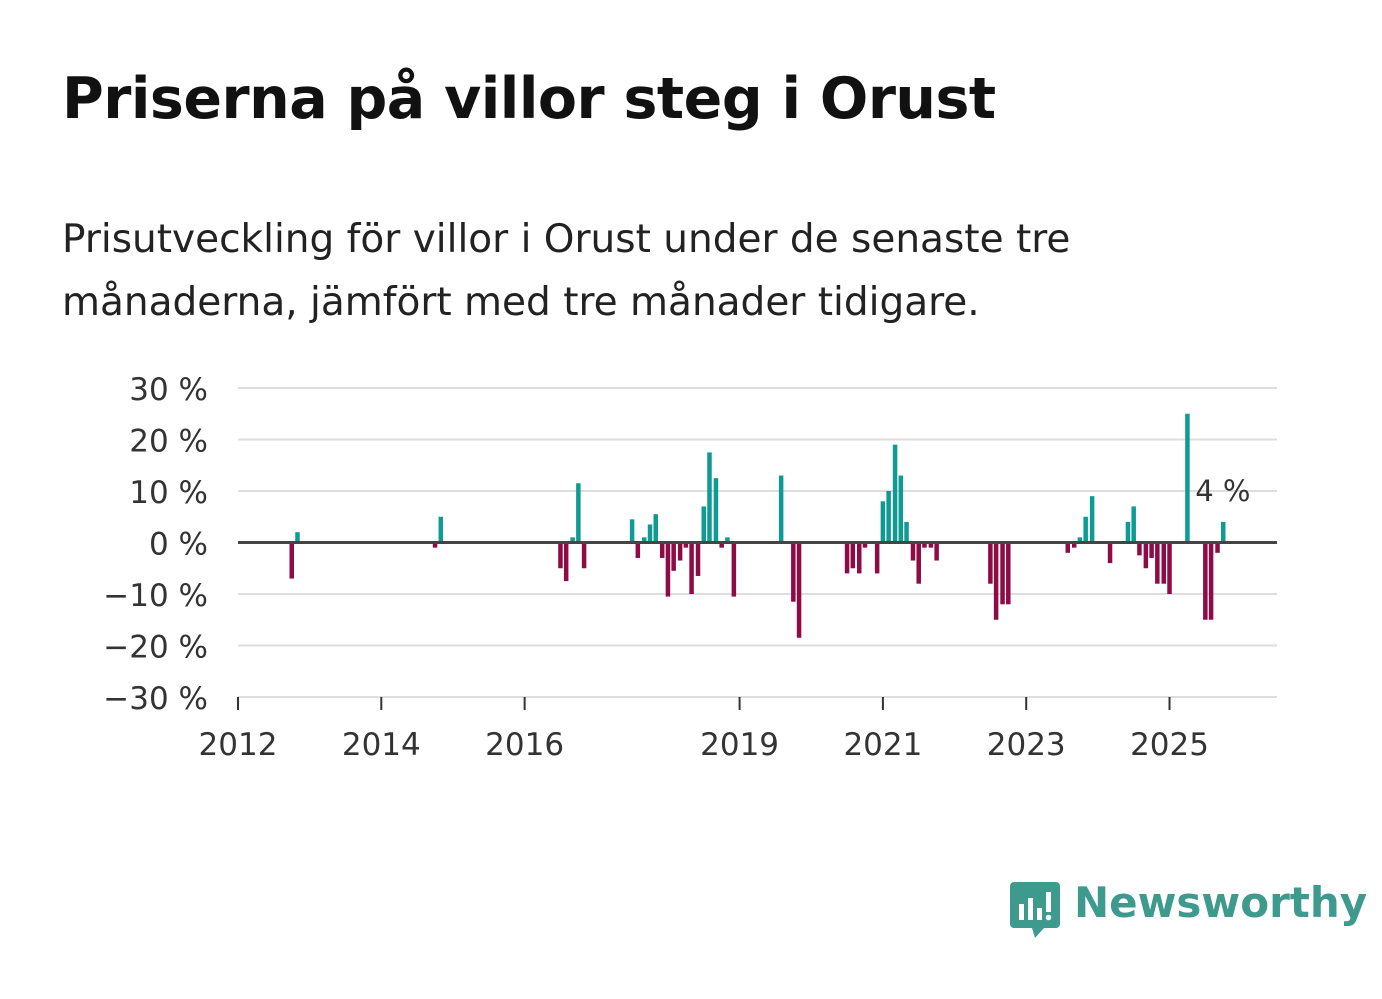 The width and height of the screenshot is (1382, 999). Describe the element at coordinates (155, 596) in the screenshot. I see `y-tick-label: −10 %` at that location.